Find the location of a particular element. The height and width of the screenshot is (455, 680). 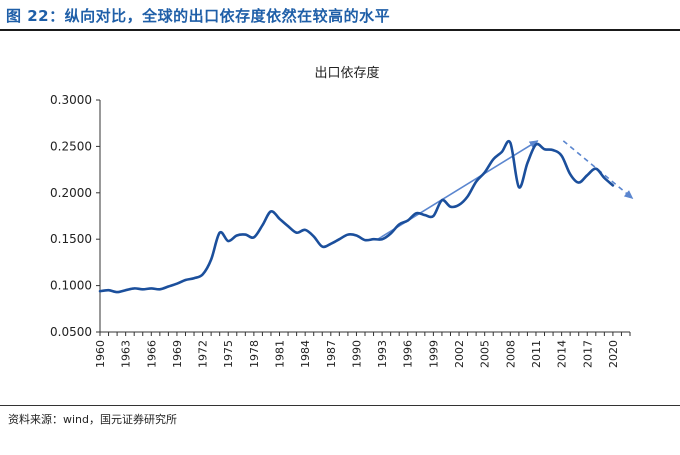

source-note: 资料来源：wind，国元证券研究所 is located at coordinates (93, 419).